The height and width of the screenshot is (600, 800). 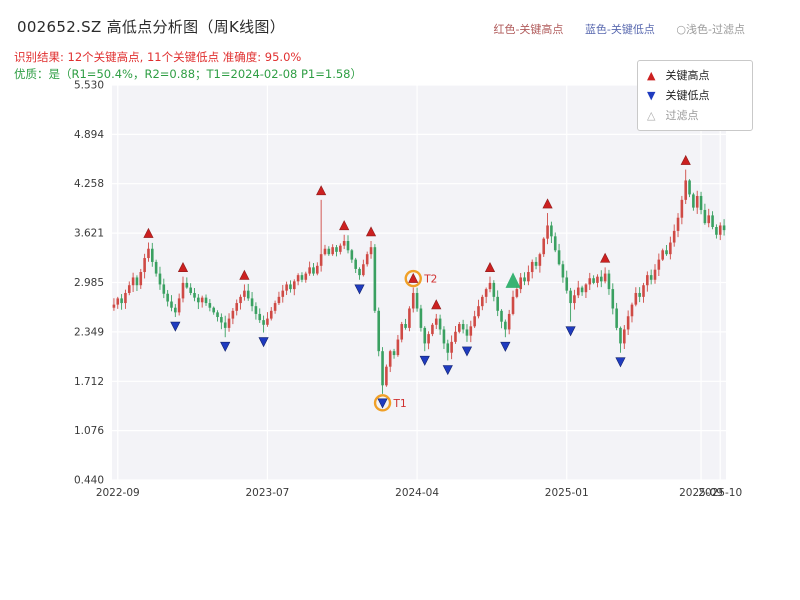 I want to click on plot-legend: ▲ 关键高点 ▼ 关键低点 △ 过滤点, so click(x=695, y=96).